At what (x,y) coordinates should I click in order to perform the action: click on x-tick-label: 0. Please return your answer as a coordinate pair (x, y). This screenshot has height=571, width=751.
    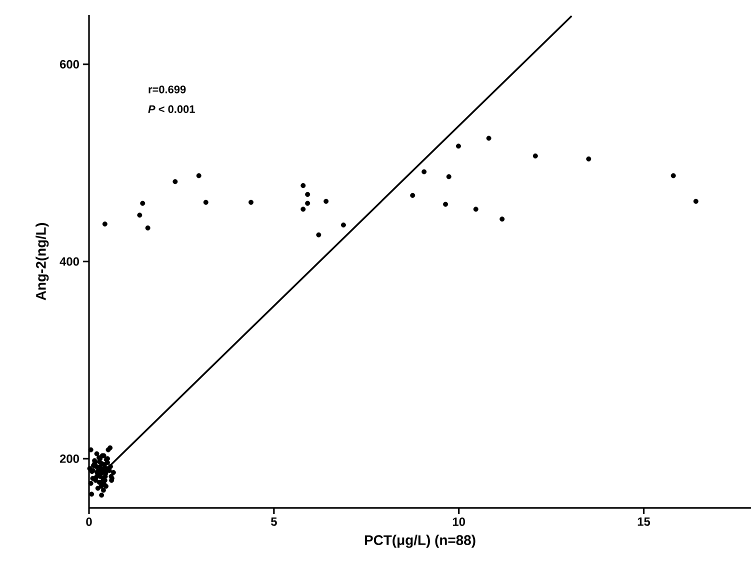
    Looking at the image, I should click on (89, 522).